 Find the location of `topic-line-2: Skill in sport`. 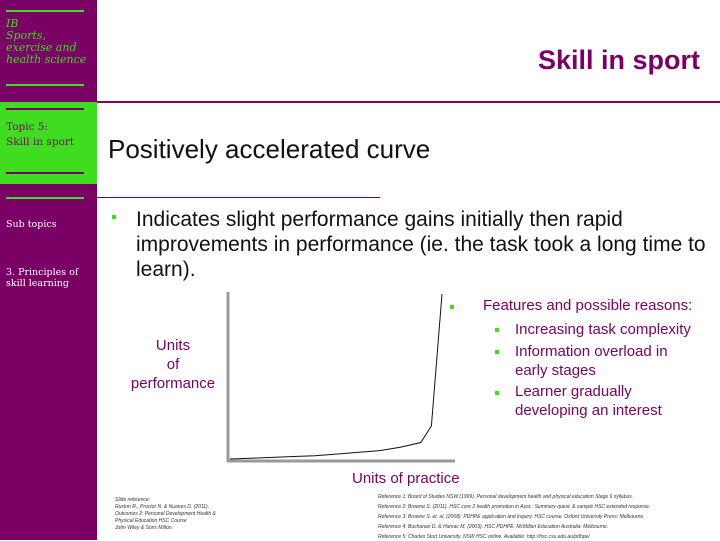

topic-line-2: Skill in sport is located at coordinates (40, 142).